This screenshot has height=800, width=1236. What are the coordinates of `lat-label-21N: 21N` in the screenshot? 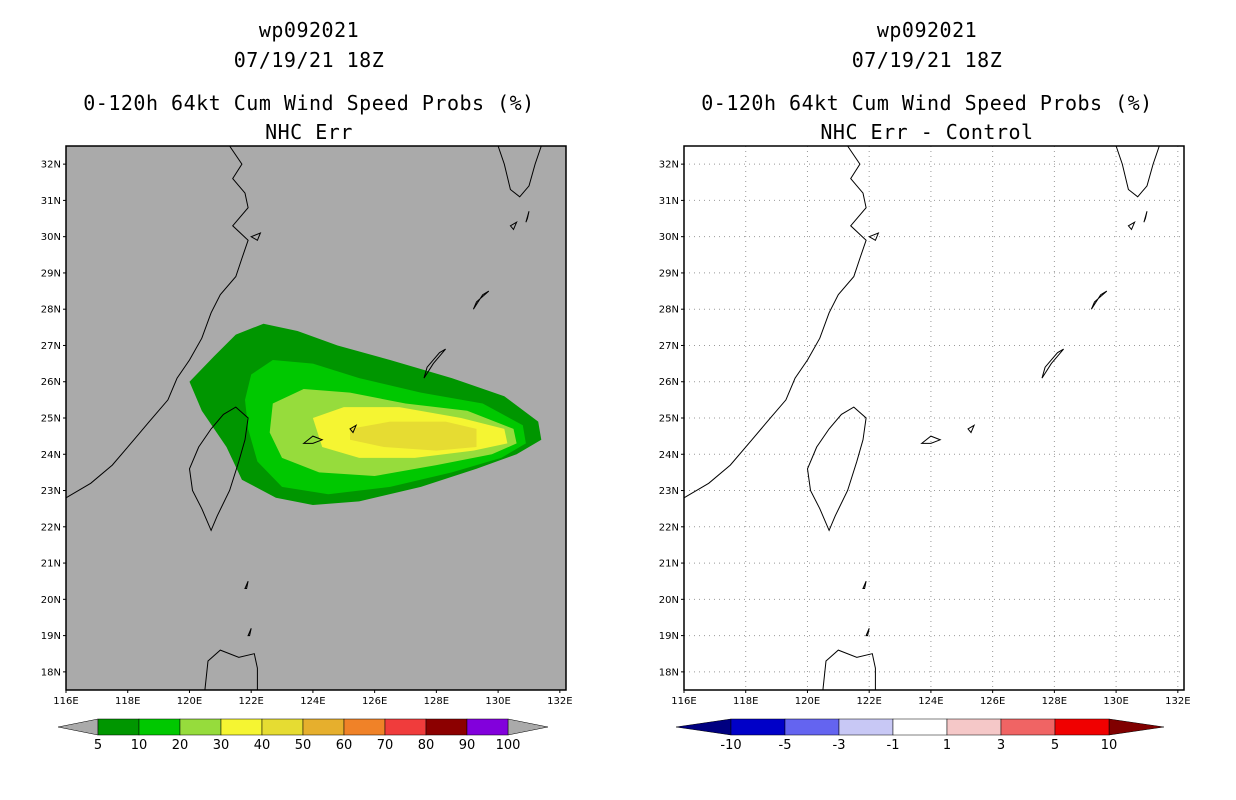 It's located at (669, 564).